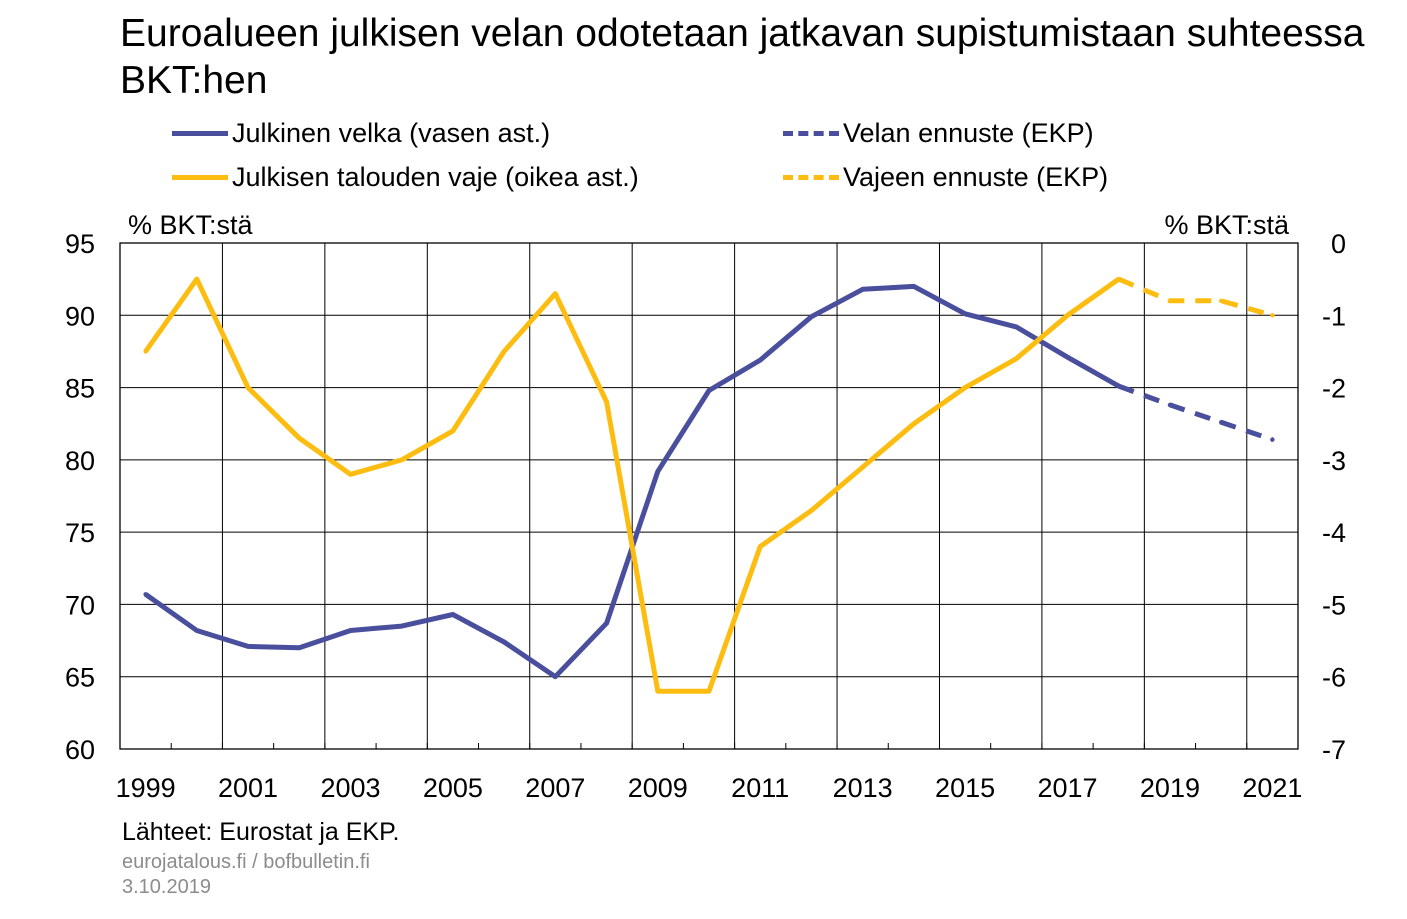  Describe the element at coordinates (1170, 788) in the screenshot. I see `x-axis-tick-label: 2019` at that location.